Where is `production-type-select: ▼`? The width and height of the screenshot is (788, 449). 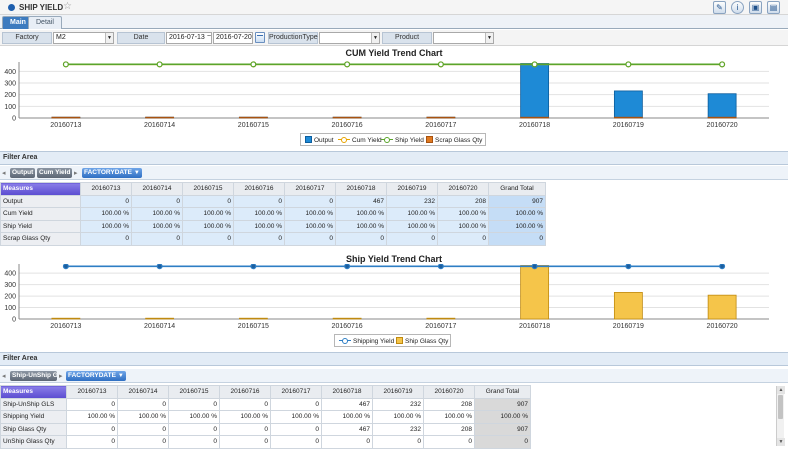
production-type-select: ▼ is located at coordinates (349, 38).